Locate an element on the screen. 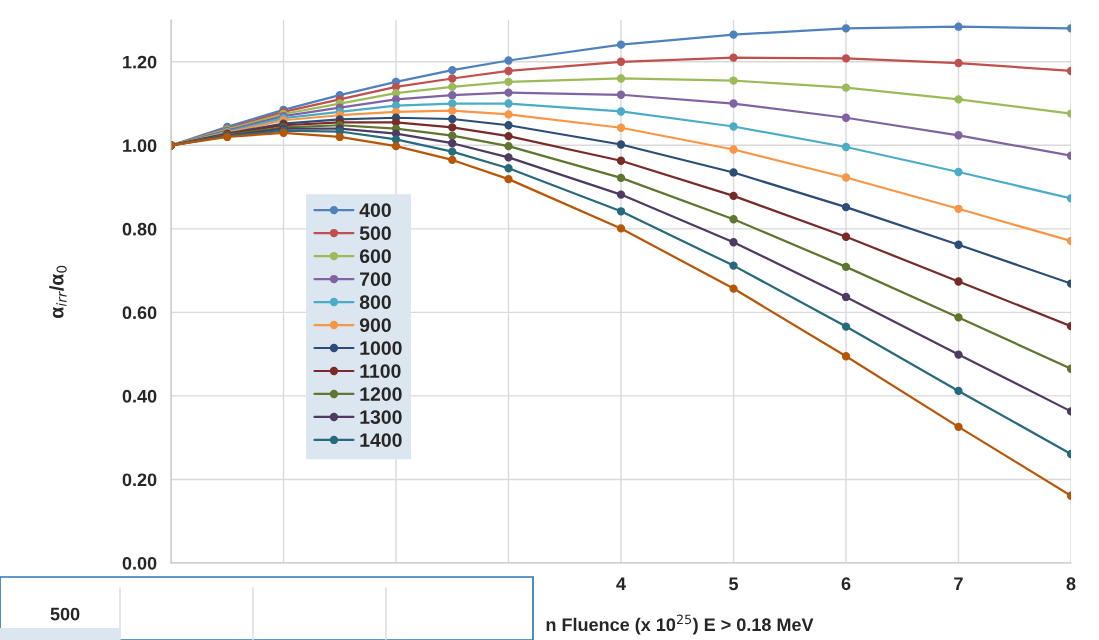 Image resolution: width=1099 pixels, height=640 pixels. y-tick-label: 1.00 is located at coordinates (140, 146).